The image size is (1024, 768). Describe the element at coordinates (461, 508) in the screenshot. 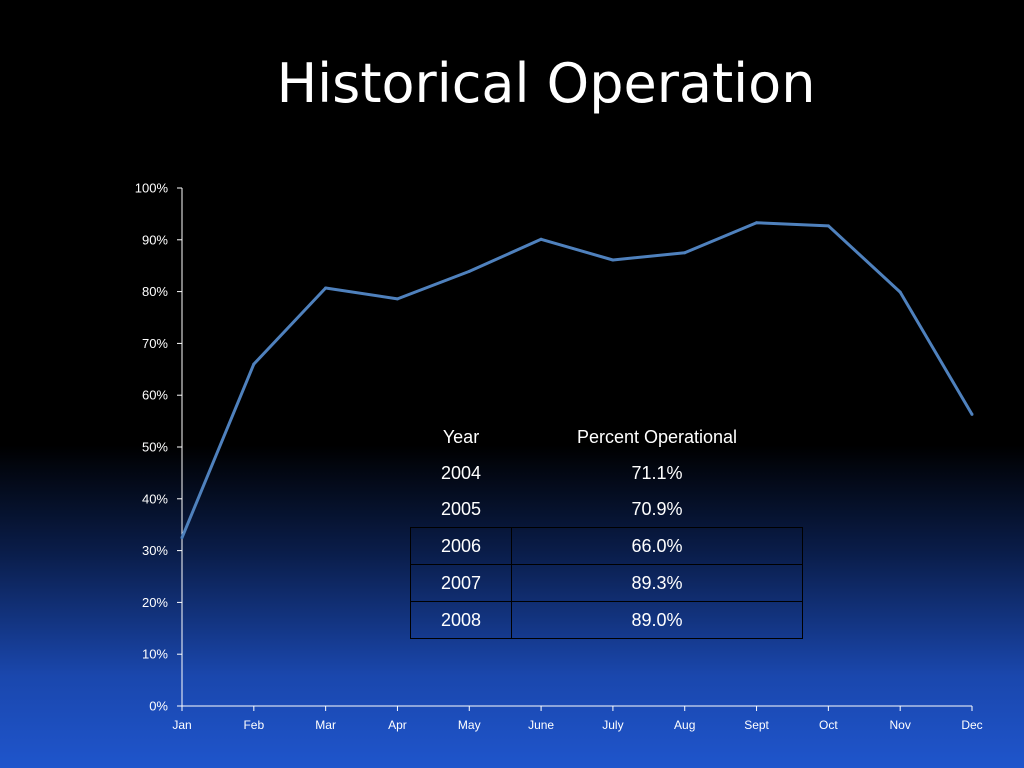

I see `cell-year: 2005` at that location.